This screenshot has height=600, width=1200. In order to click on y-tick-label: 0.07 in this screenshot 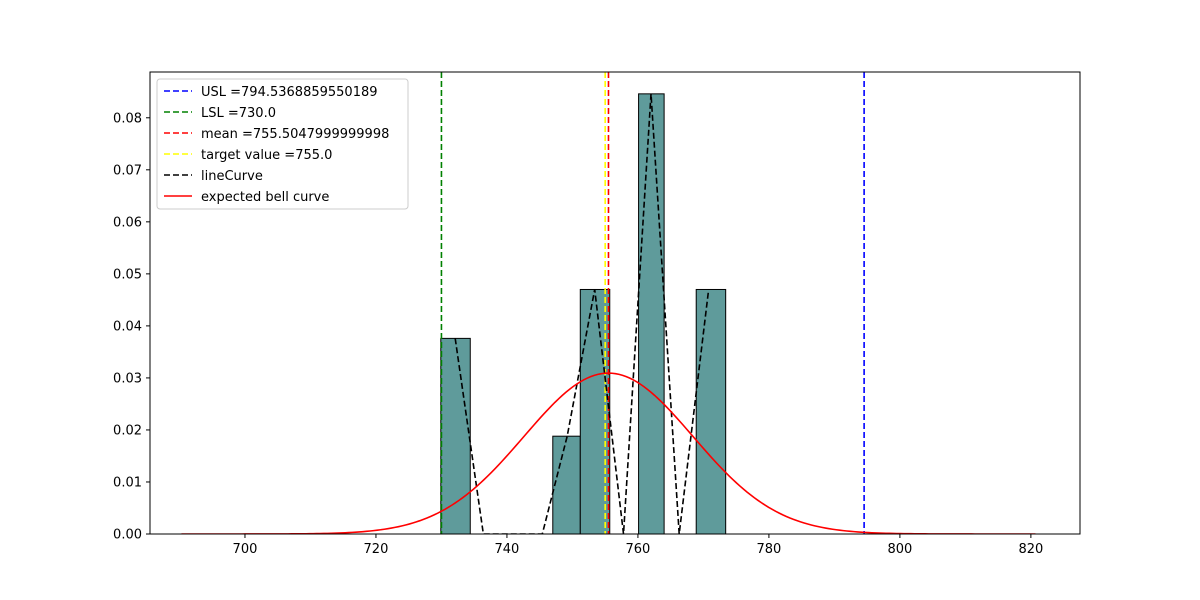, I will do `click(127, 170)`.